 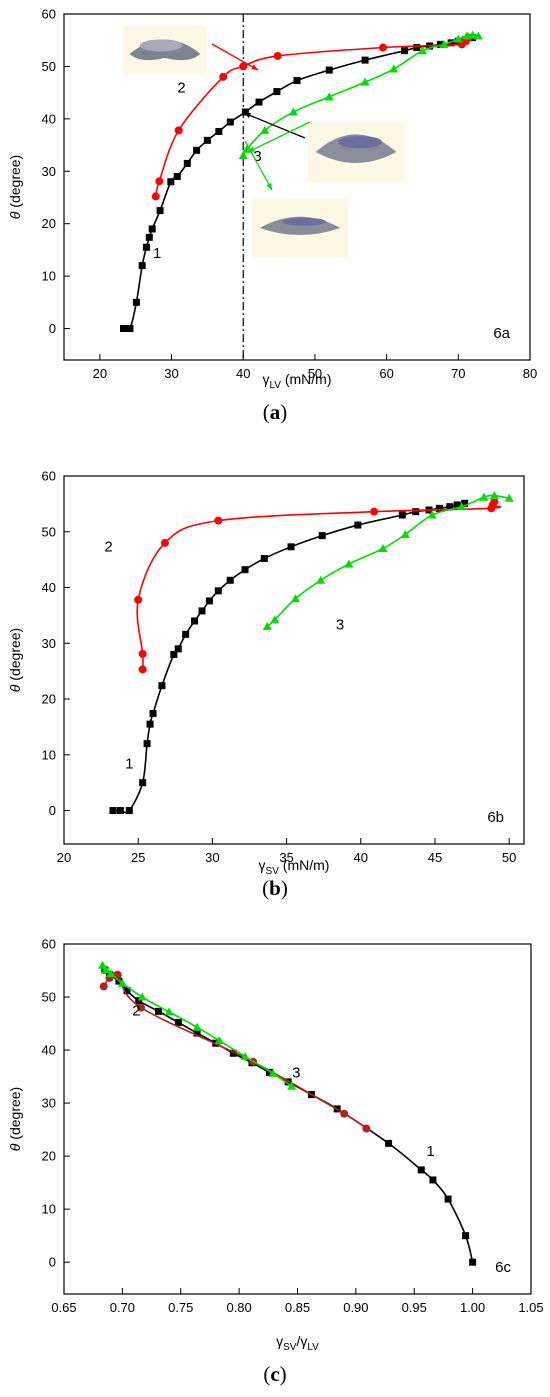 What do you see at coordinates (356, 152) in the screenshot?
I see `droplet-image` at bounding box center [356, 152].